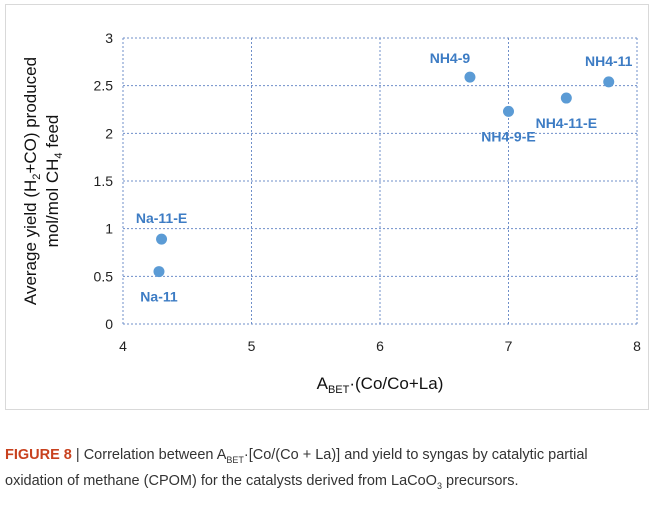  Describe the element at coordinates (54, 181) in the screenshot. I see `y-axis-title-line2: mol/mol CH4 feed` at that location.